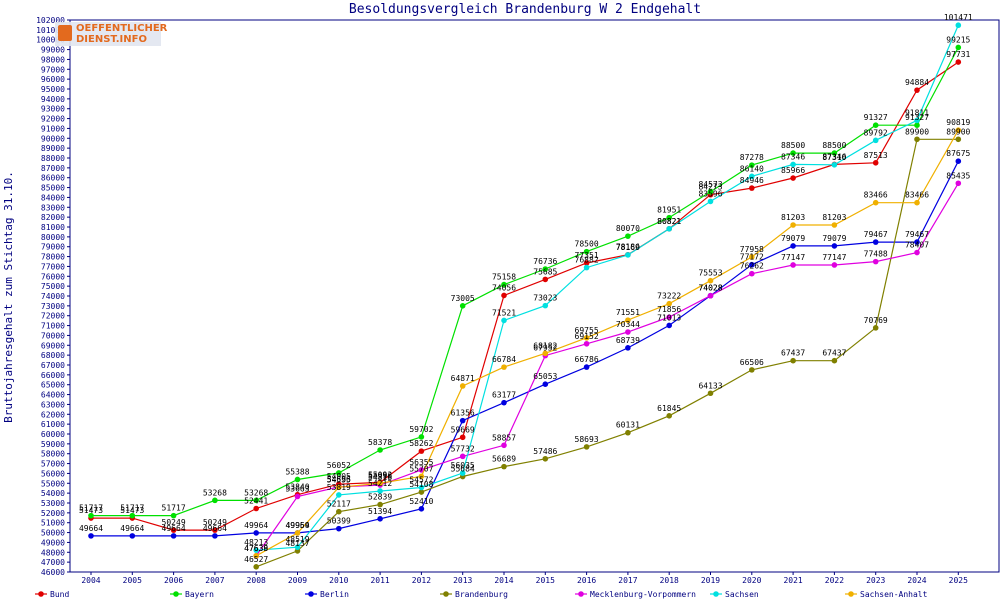 This screenshot has width=1000, height=600. Describe the element at coordinates (380, 474) in the screenshot. I see `data-label: 55092` at that location.